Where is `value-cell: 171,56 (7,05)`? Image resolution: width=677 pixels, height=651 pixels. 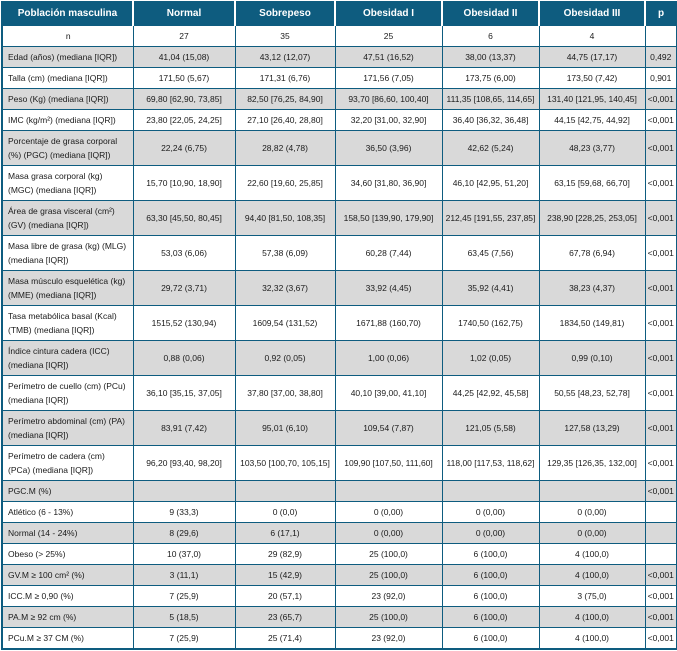
value-cell: 171,56 (7,05) is located at coordinates (388, 78).